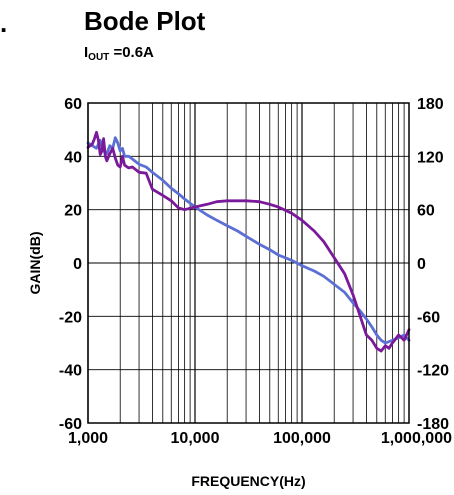 This screenshot has width=454, height=495. Describe the element at coordinates (131, 52) in the screenshot. I see `subtitle-rest: =0.6A` at that location.